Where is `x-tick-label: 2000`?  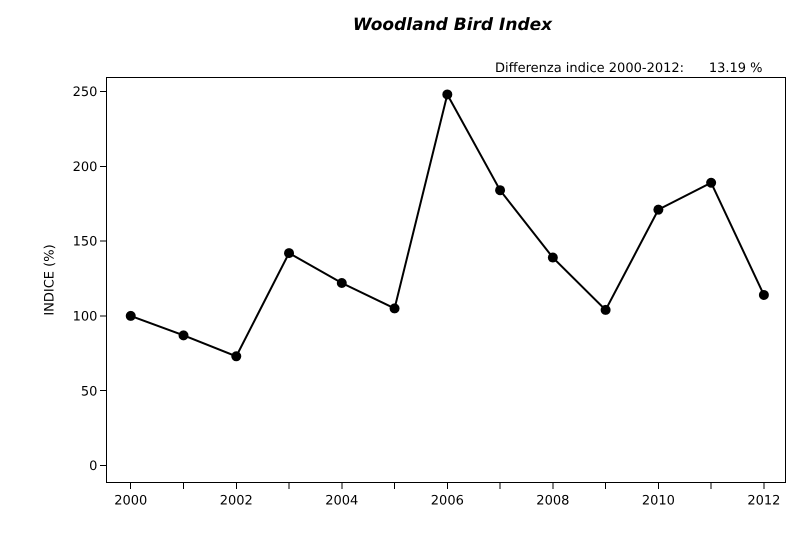
x-tick-label: 2000 is located at coordinates (131, 501).